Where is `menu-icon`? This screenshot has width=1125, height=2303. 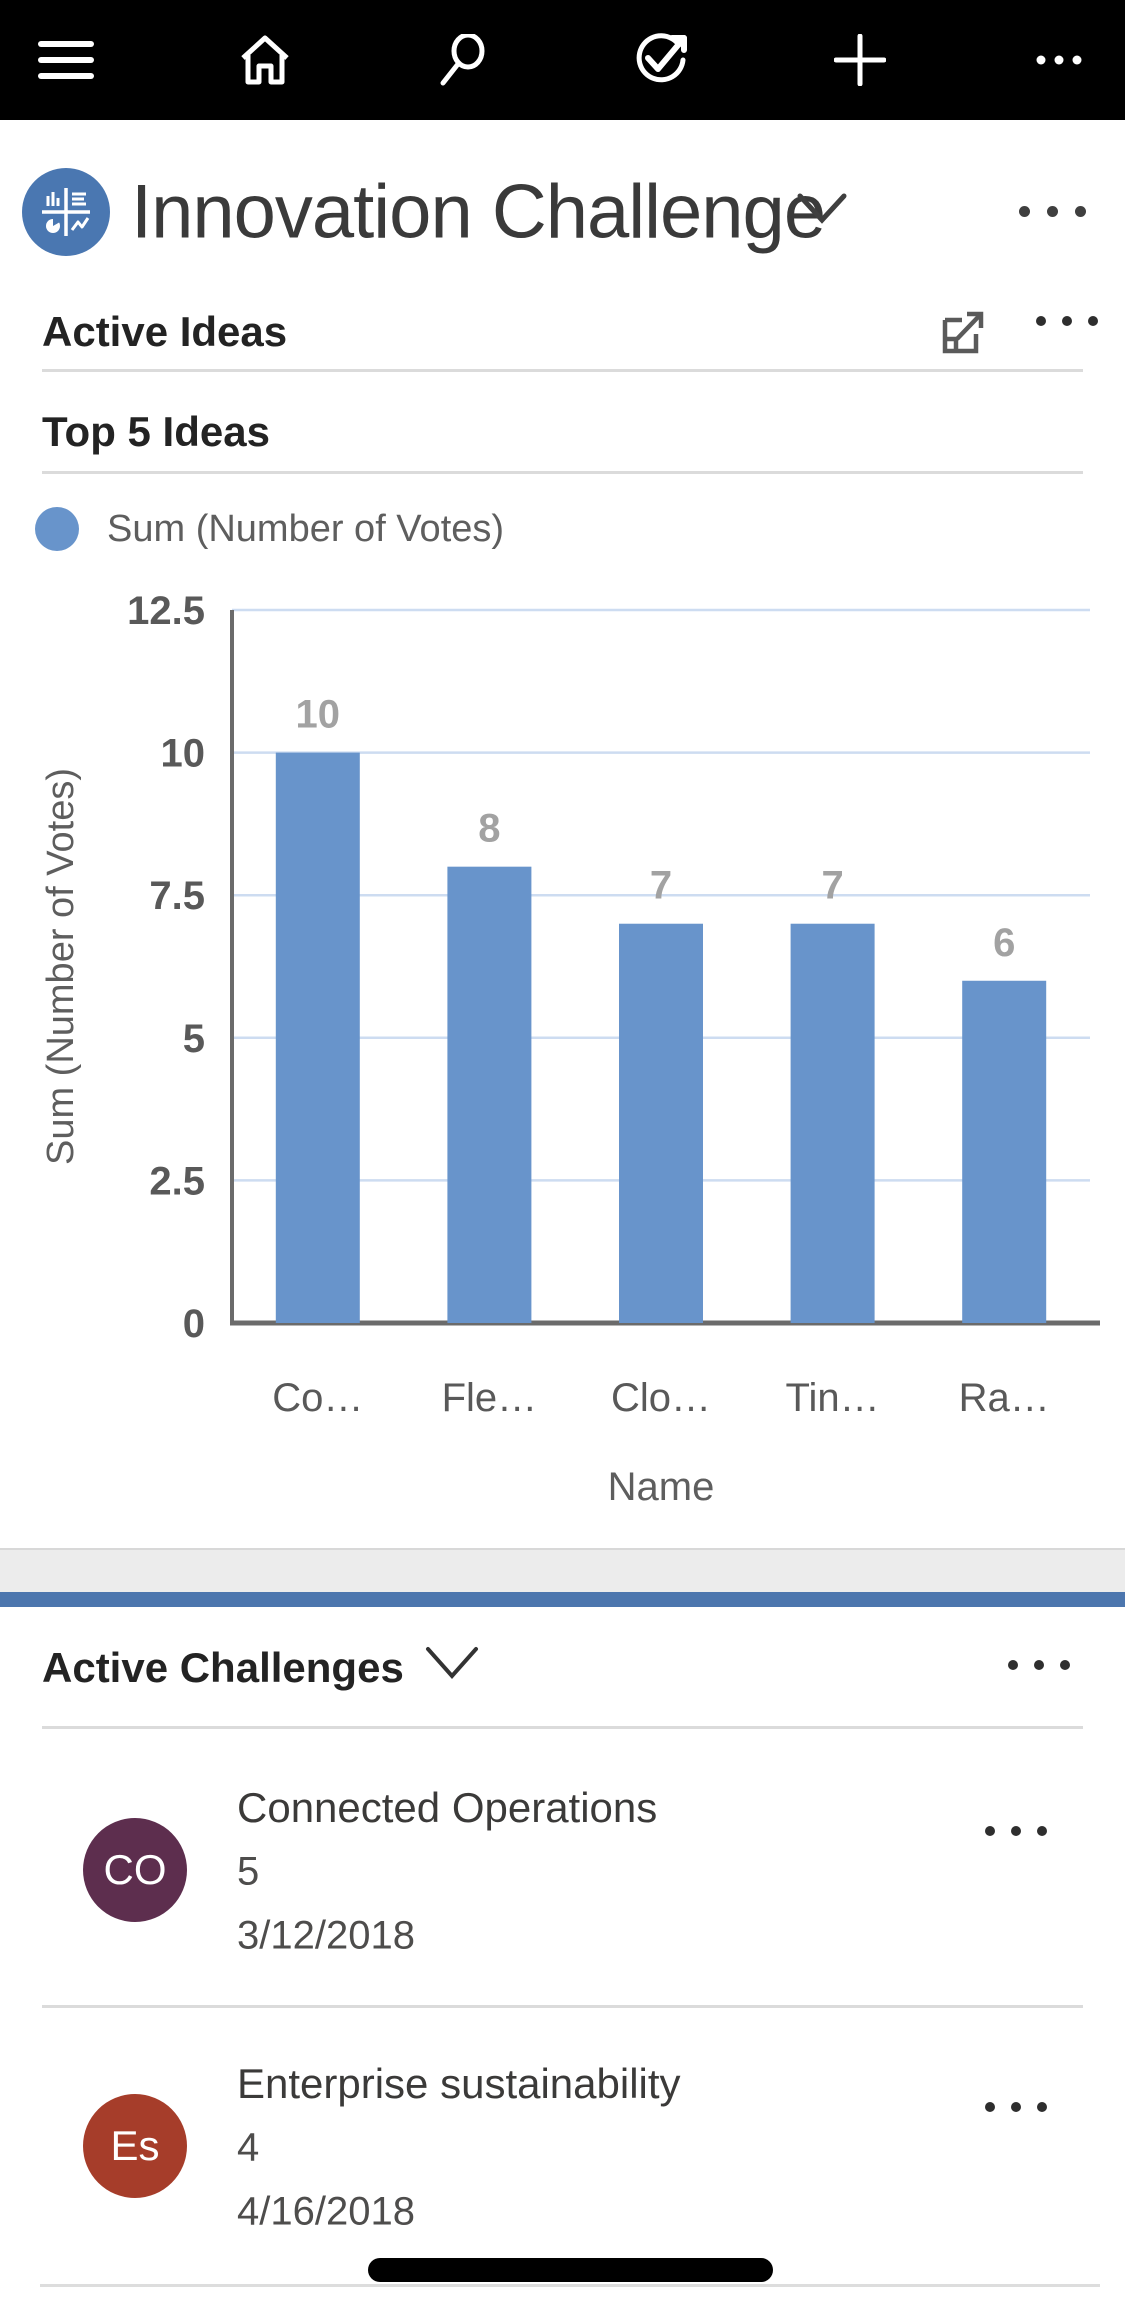
menu-icon is located at coordinates (66, 60).